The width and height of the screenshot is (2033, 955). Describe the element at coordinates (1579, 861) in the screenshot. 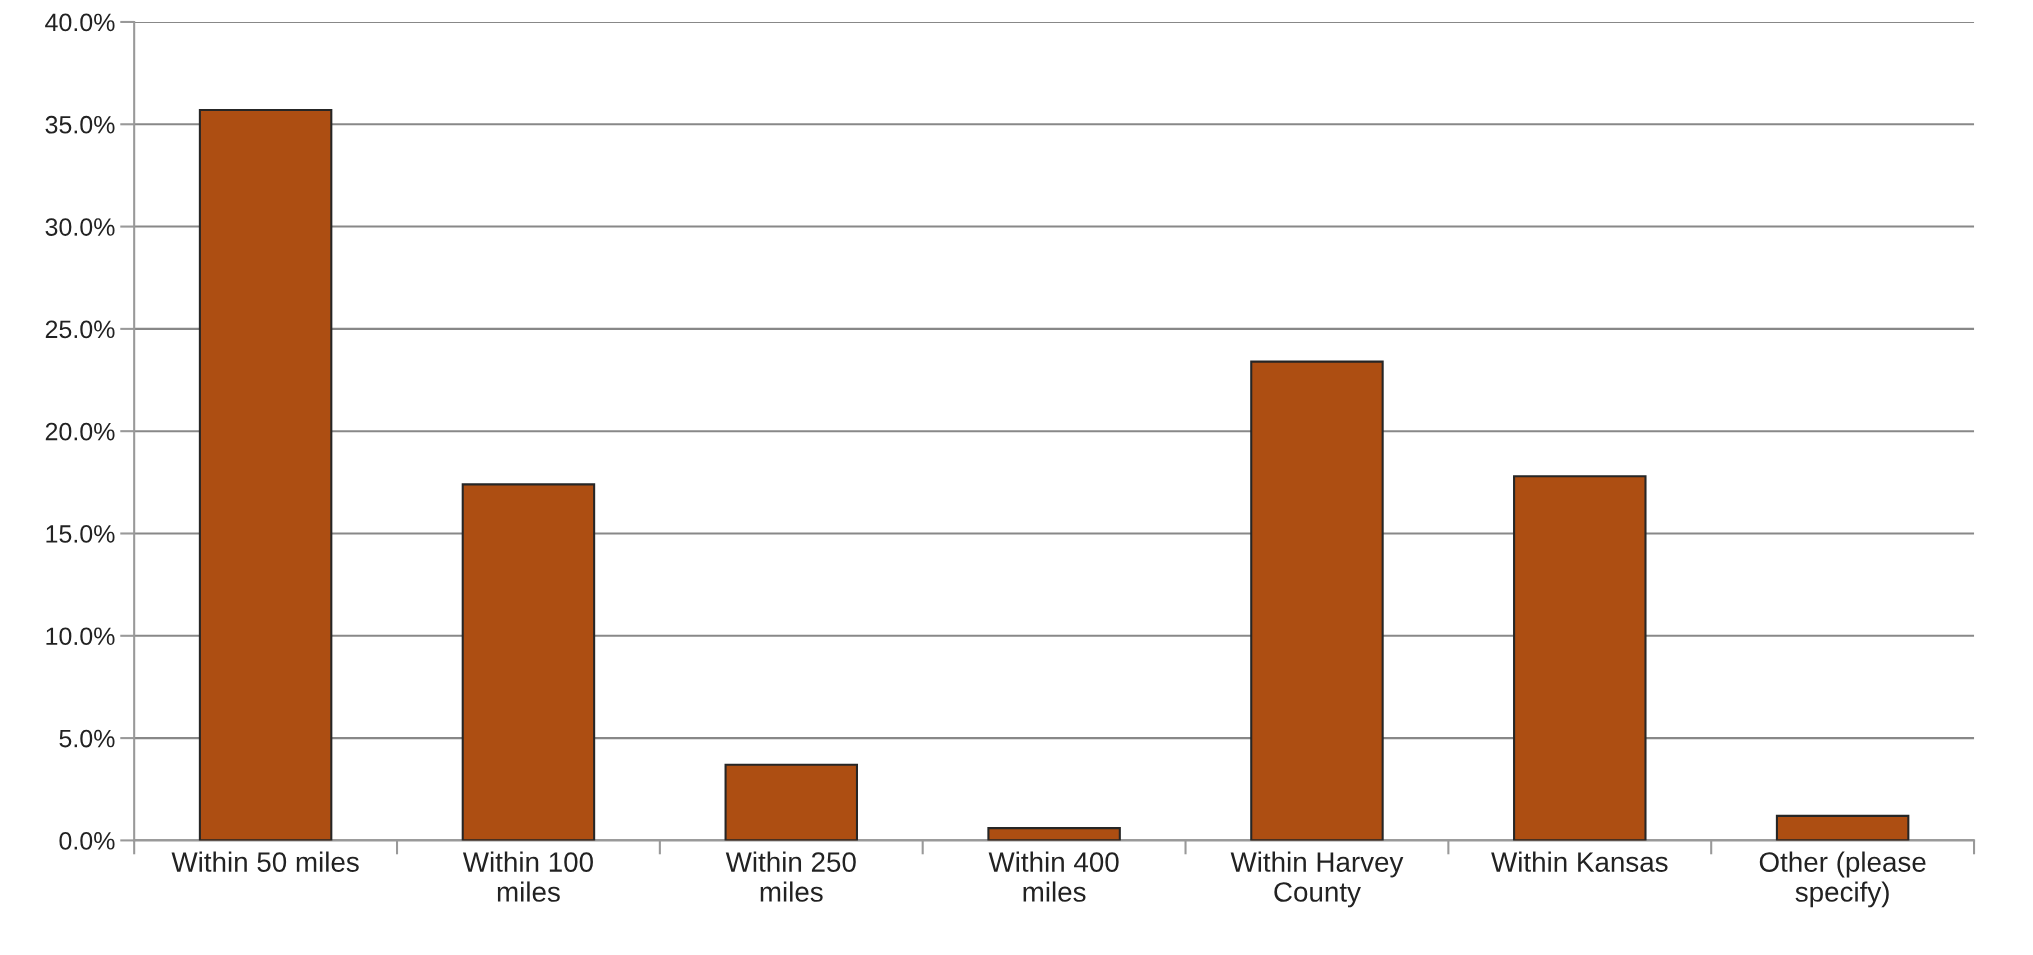

I see `x-tick-label: Within Kansas` at that location.